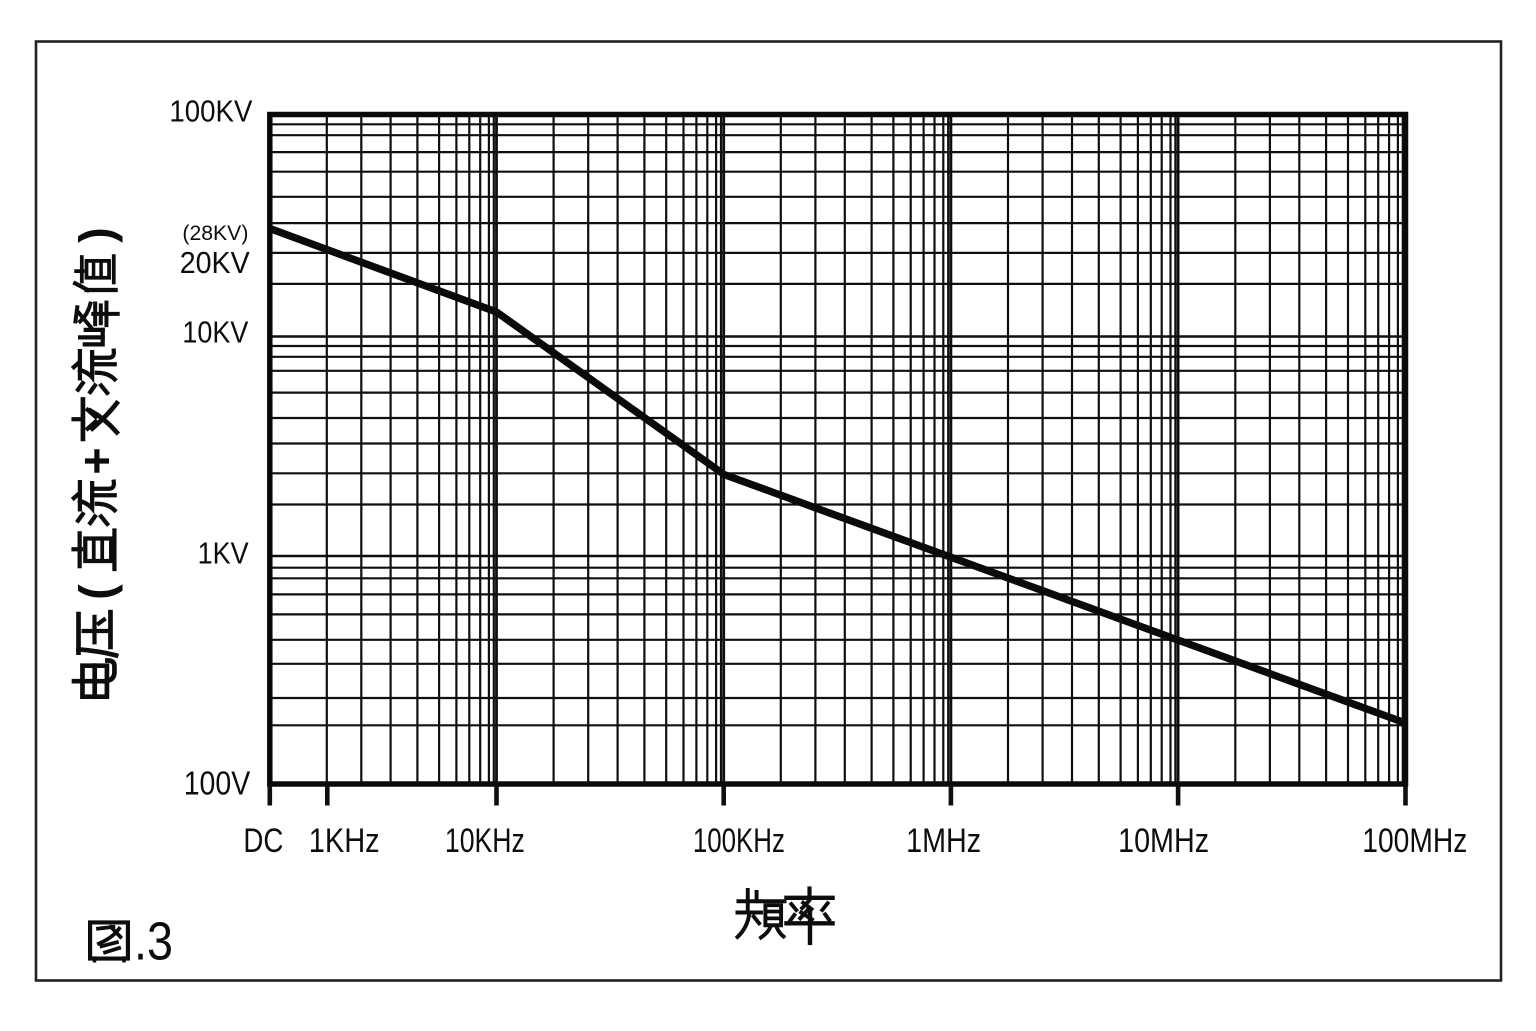 Image resolution: width=1536 pixels, height=1031 pixels. Describe the element at coordinates (263, 841) in the screenshot. I see `svg-text: DC` at that location.